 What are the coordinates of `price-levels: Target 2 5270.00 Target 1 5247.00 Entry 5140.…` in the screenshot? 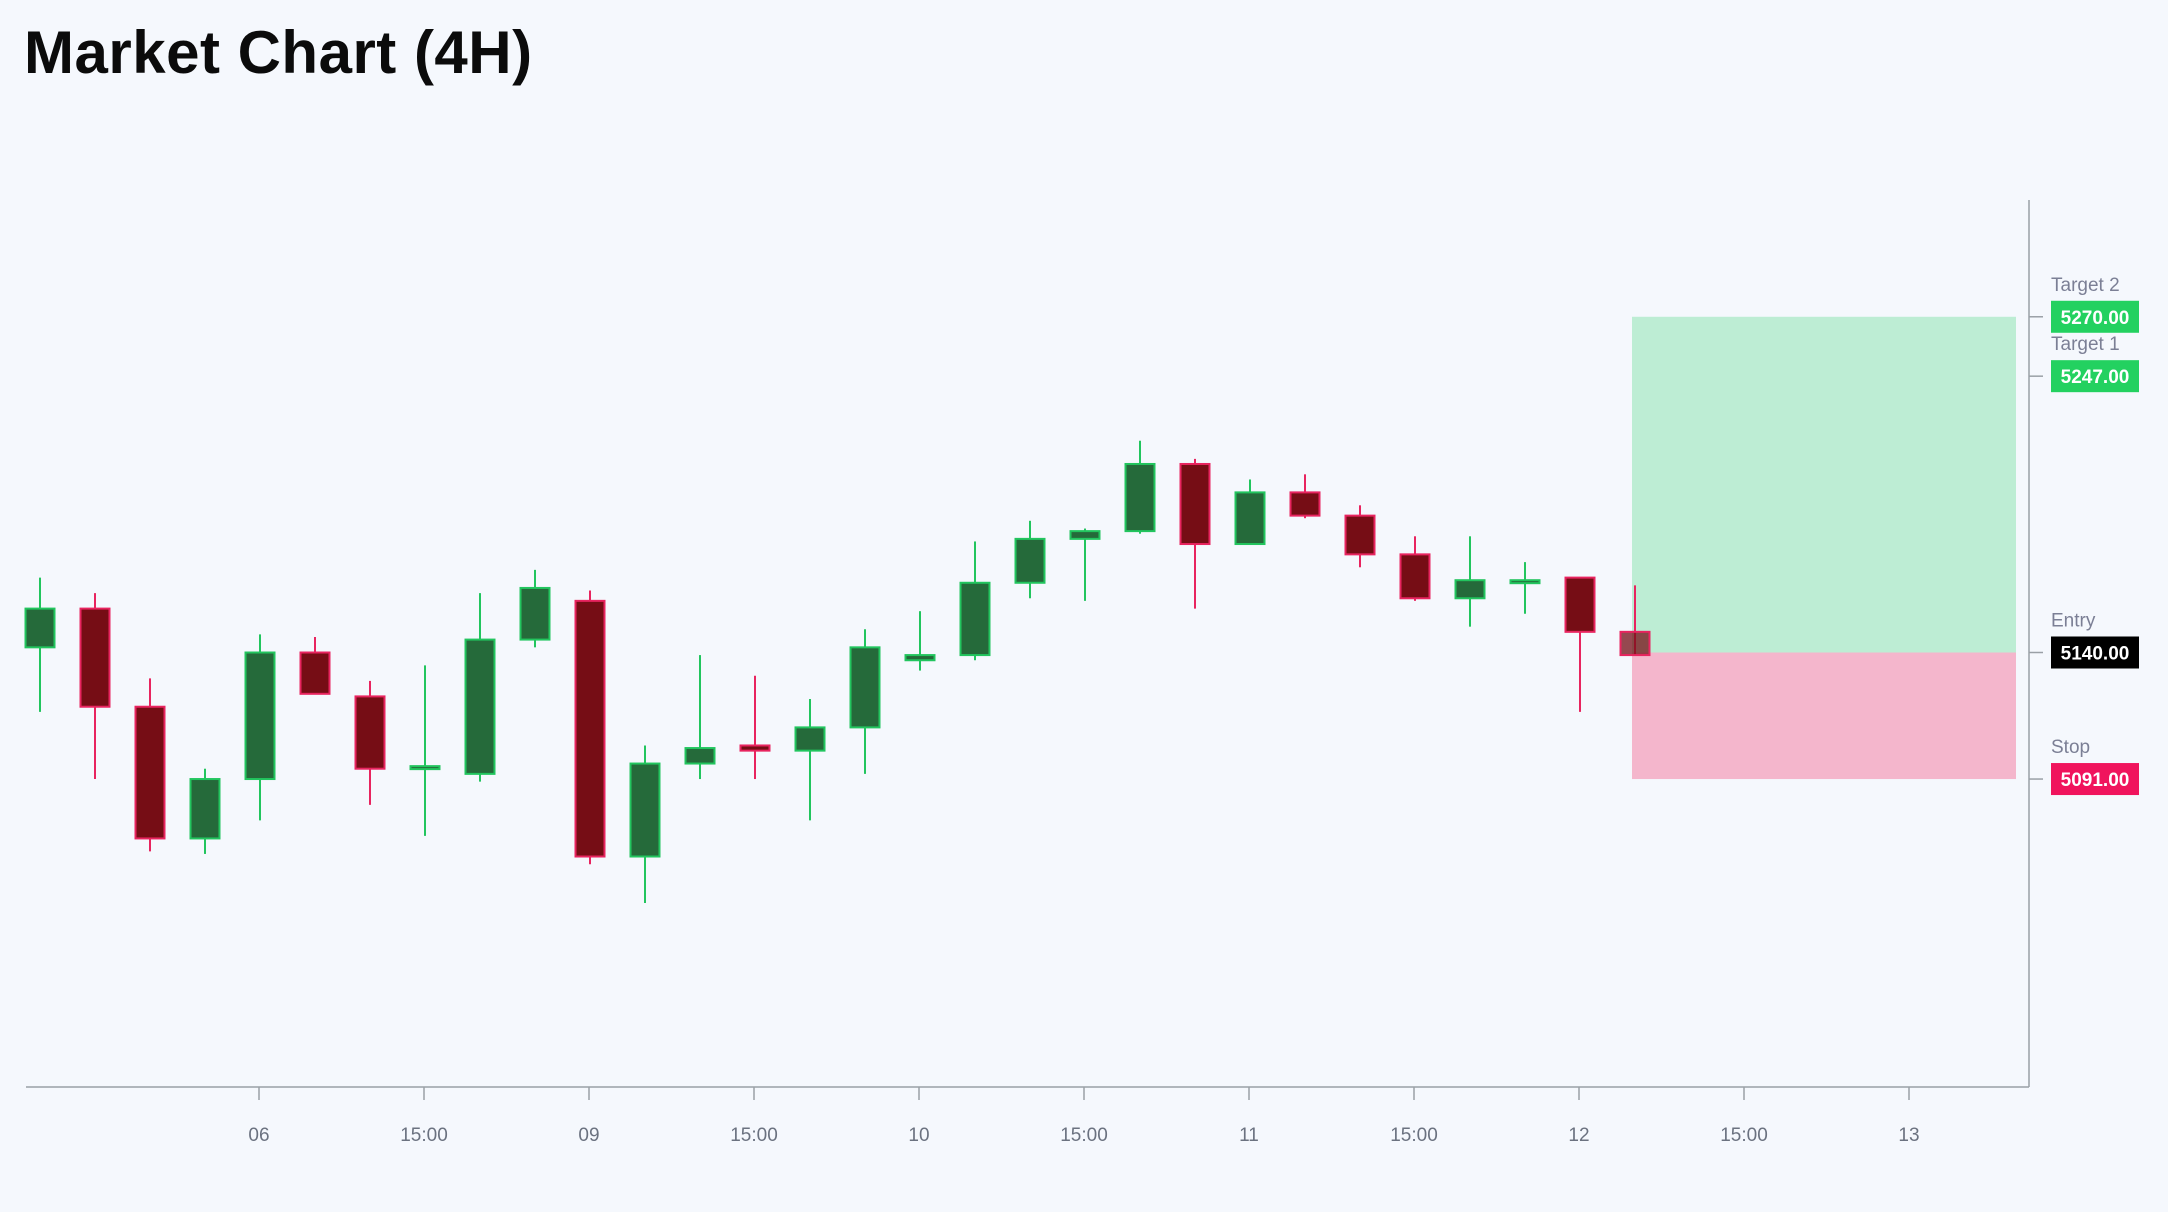 It's located at (2084, 535).